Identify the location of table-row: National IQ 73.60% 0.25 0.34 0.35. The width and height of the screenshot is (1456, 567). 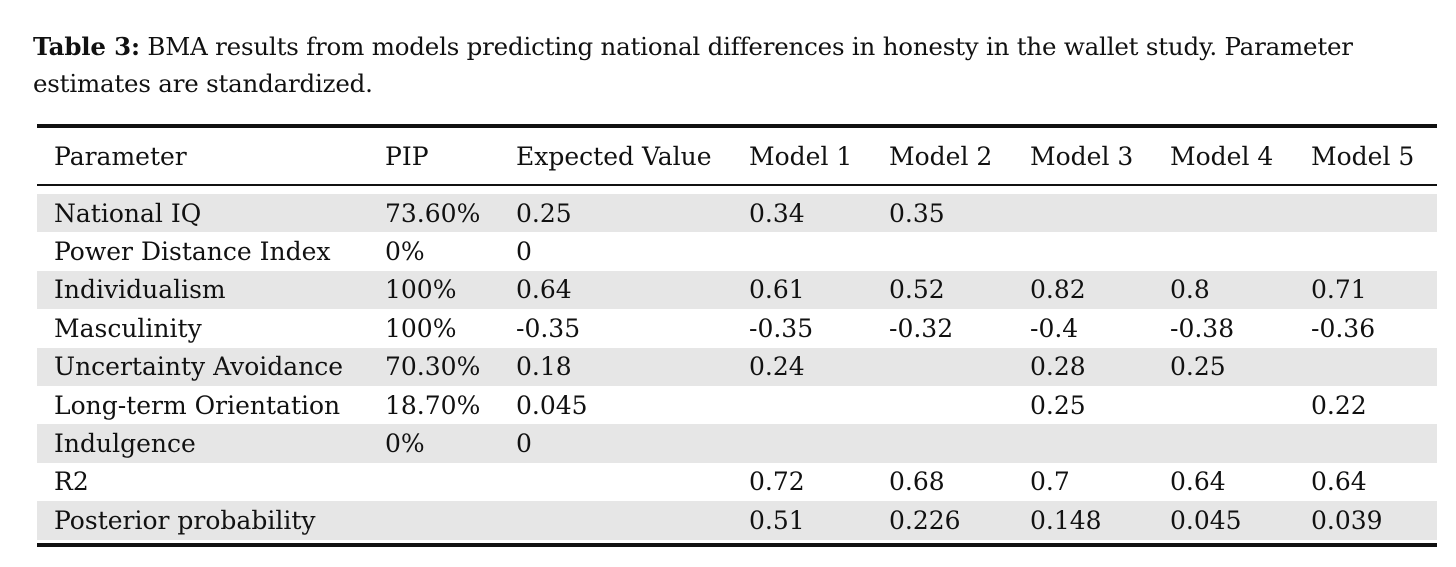
(737, 209).